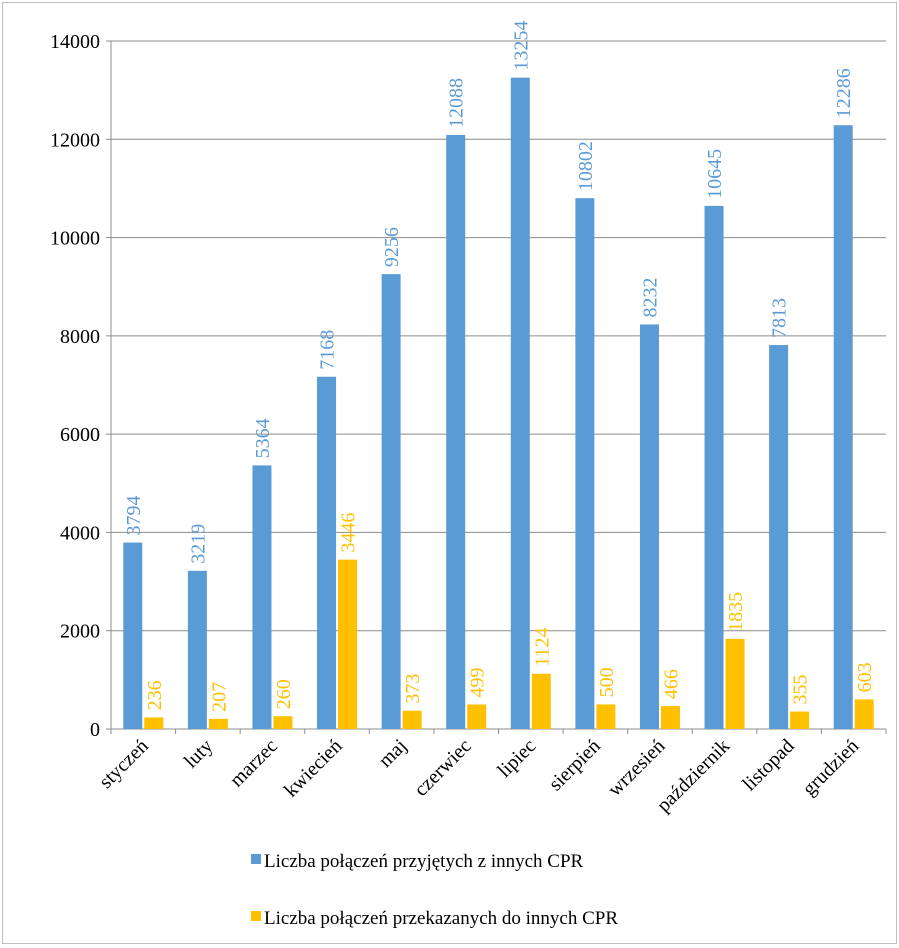 The height and width of the screenshot is (948, 899). What do you see at coordinates (124, 764) in the screenshot?
I see `x-tick-label: styczeń` at bounding box center [124, 764].